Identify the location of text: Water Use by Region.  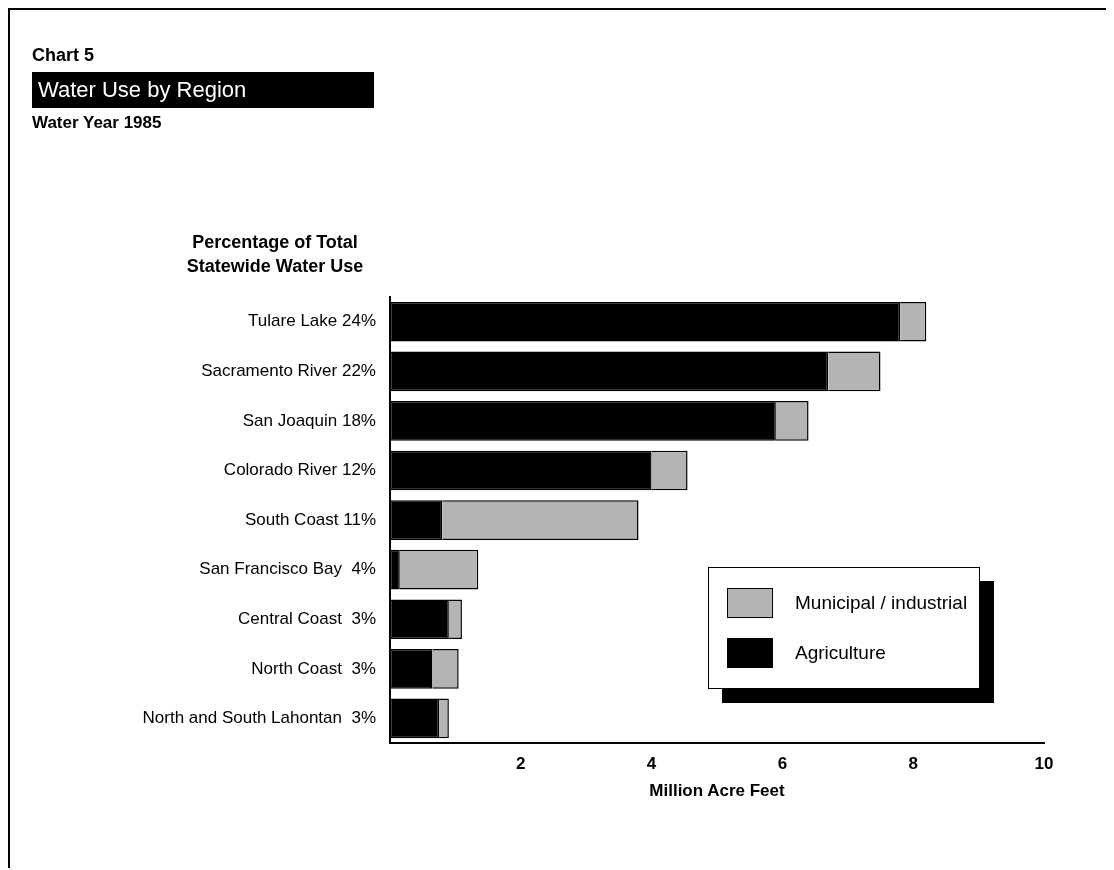
(203, 90).